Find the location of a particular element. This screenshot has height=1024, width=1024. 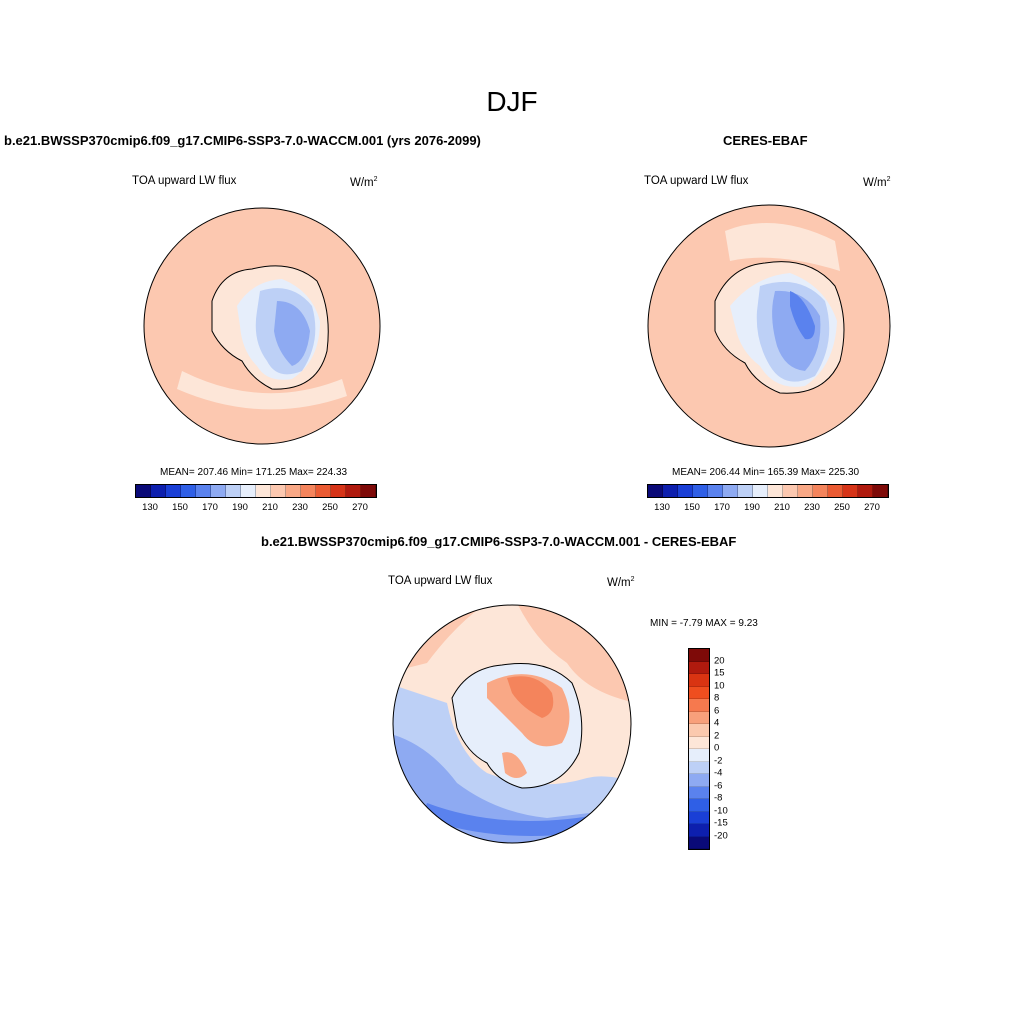

model-coastline is located at coordinates (270, 327).